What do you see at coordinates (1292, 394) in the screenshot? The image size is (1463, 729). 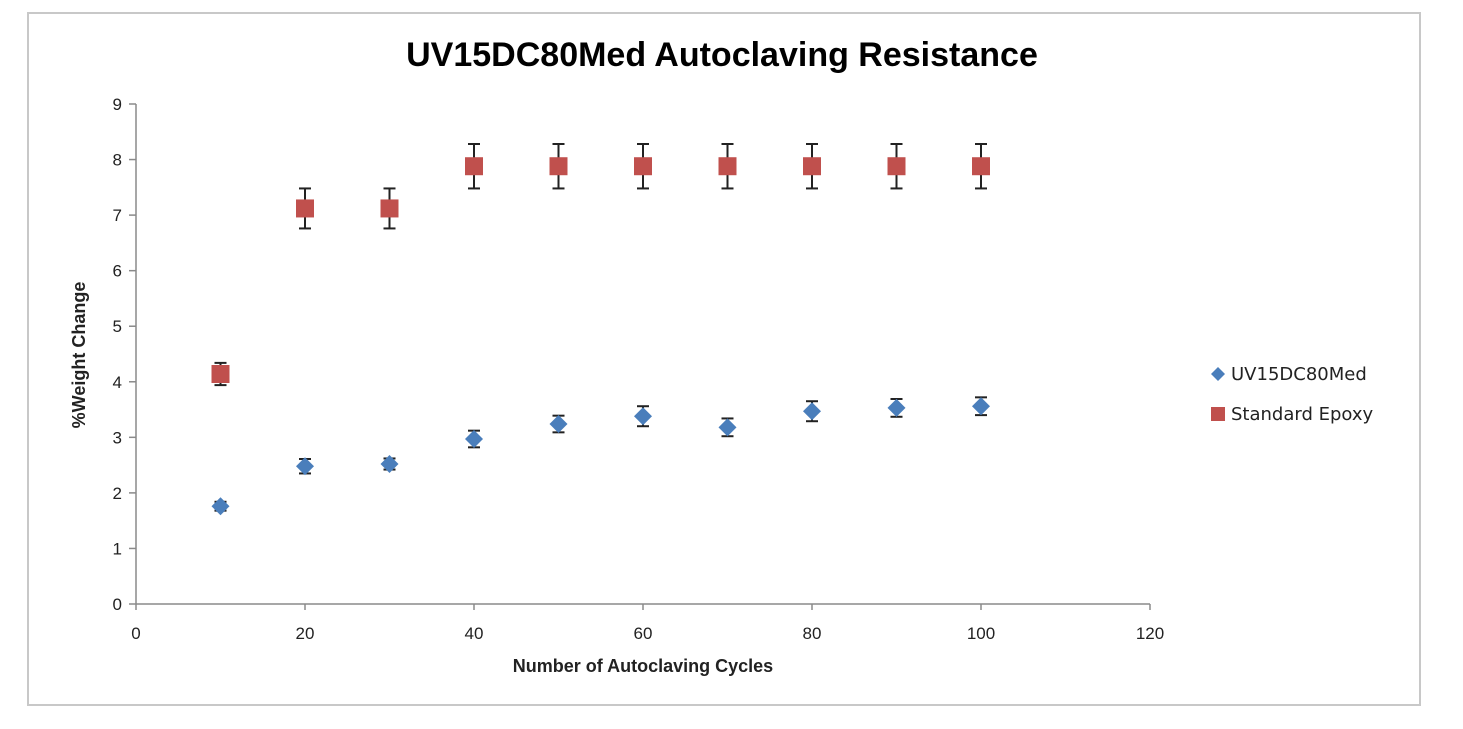 I see `legend: UV15DC80Med Standard Epoxy` at bounding box center [1292, 394].